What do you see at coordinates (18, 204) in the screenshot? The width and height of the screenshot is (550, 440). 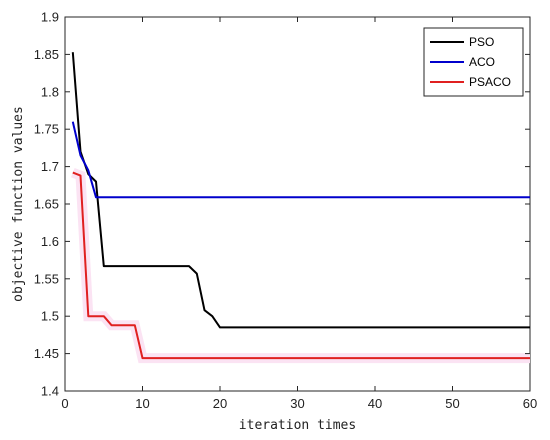 I see `y-axis-title: objective function values` at bounding box center [18, 204].